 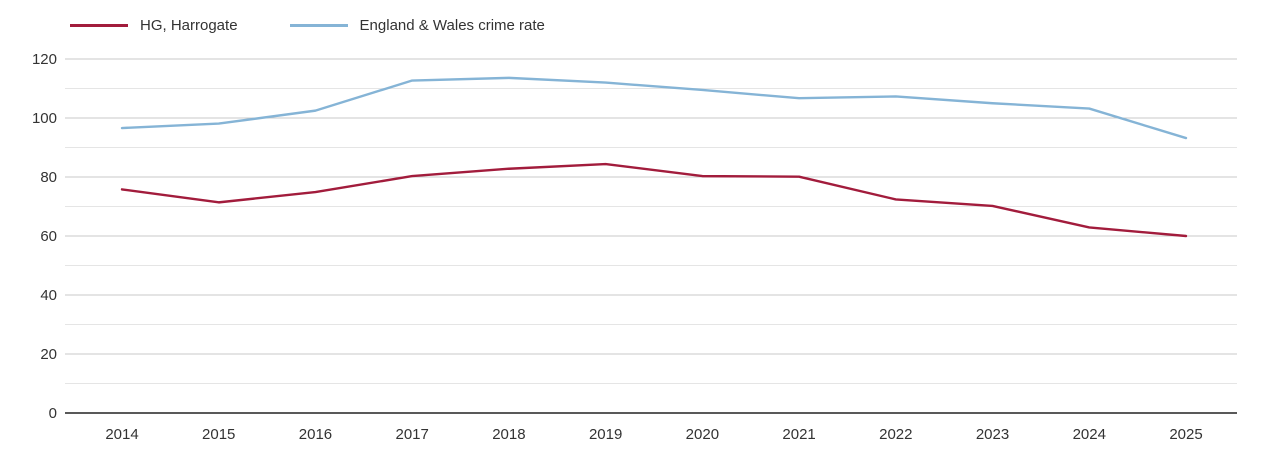 What do you see at coordinates (53, 413) in the screenshot?
I see `y-axis-tick-label: 0` at bounding box center [53, 413].